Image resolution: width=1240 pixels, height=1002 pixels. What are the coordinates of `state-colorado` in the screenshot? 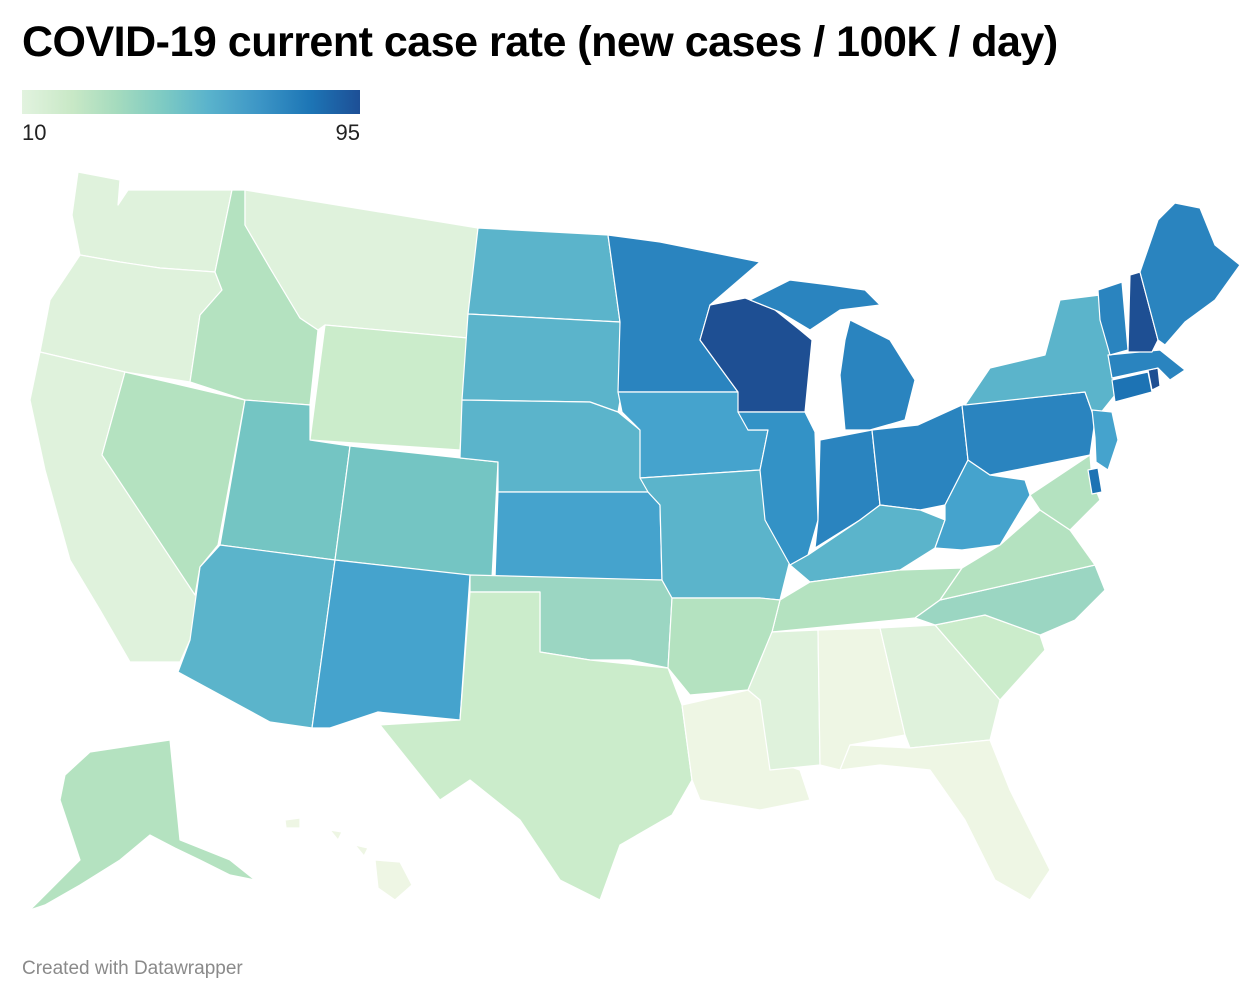 It's located at (416, 512).